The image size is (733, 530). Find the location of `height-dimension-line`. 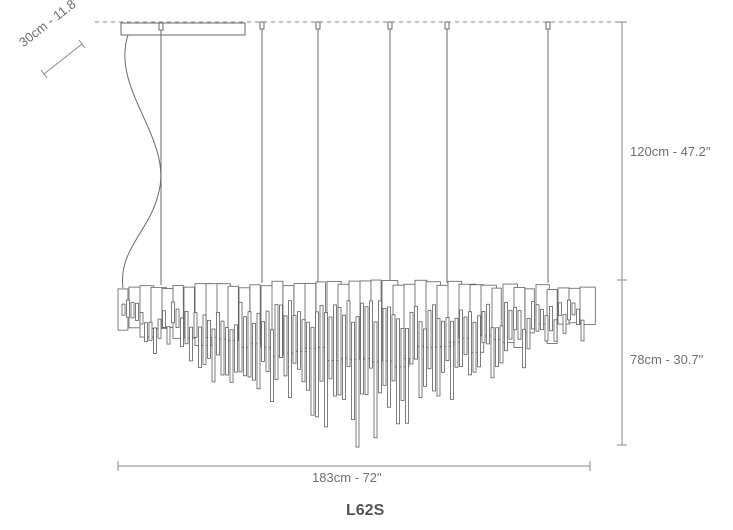

height-dimension-line is located at coordinates (622, 233).